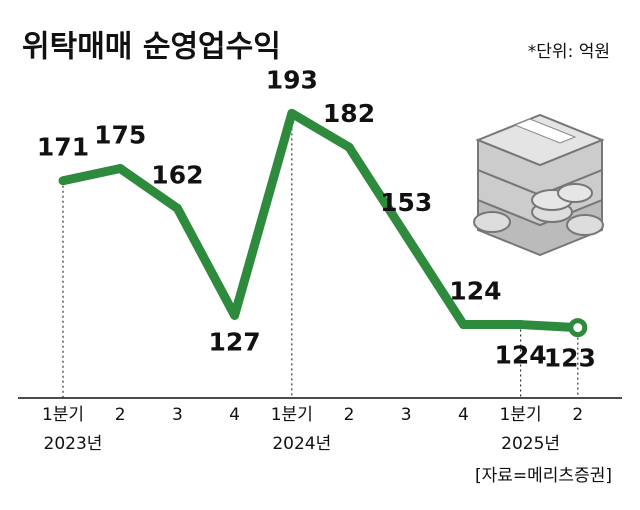  Describe the element at coordinates (235, 341) in the screenshot. I see `data-label: 127` at that location.